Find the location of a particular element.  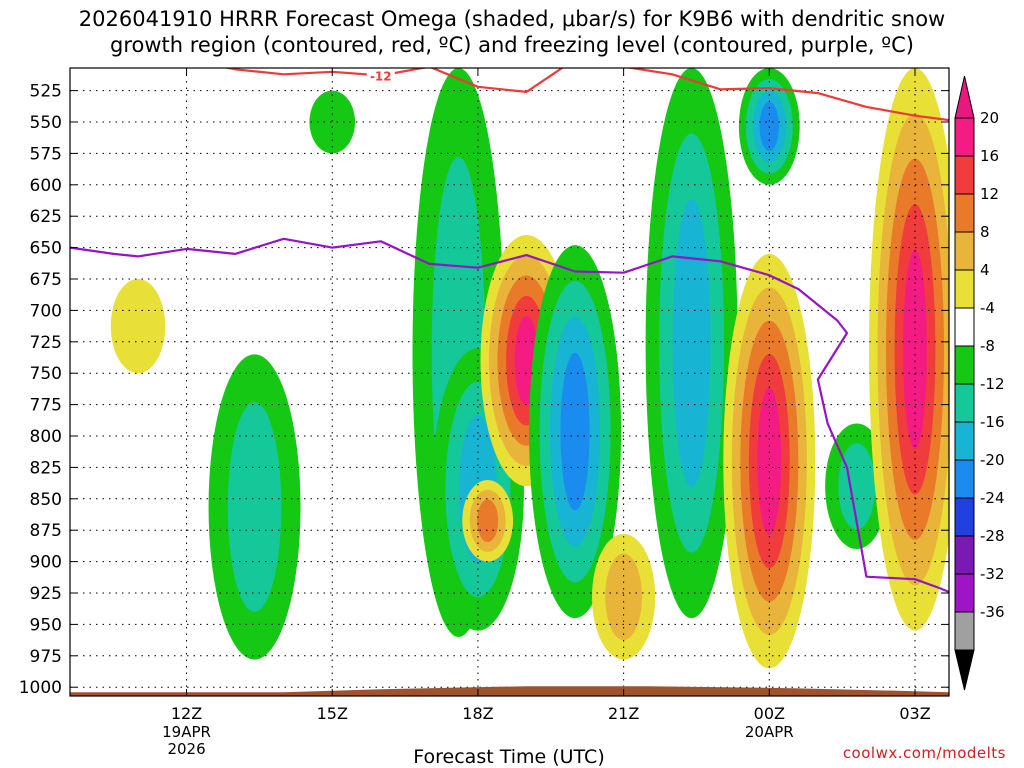

dendritic-growth-contour is located at coordinates (586, 95).